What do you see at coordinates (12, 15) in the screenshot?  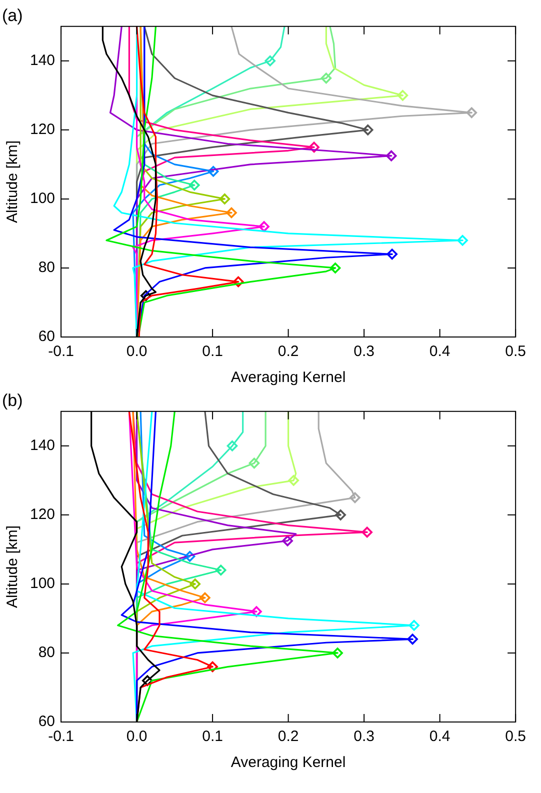 I see `chart-title: (a)` at bounding box center [12, 15].